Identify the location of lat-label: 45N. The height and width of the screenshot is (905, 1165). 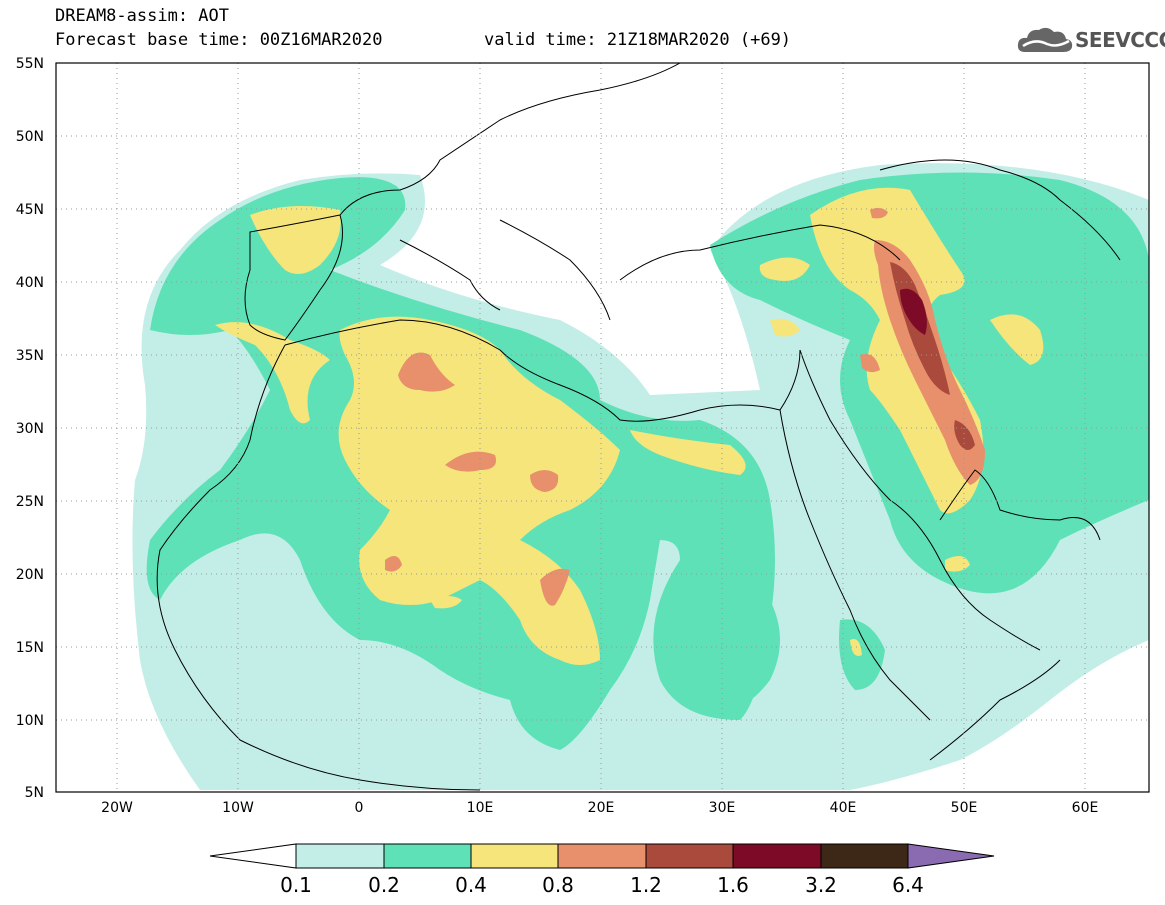
(30, 210).